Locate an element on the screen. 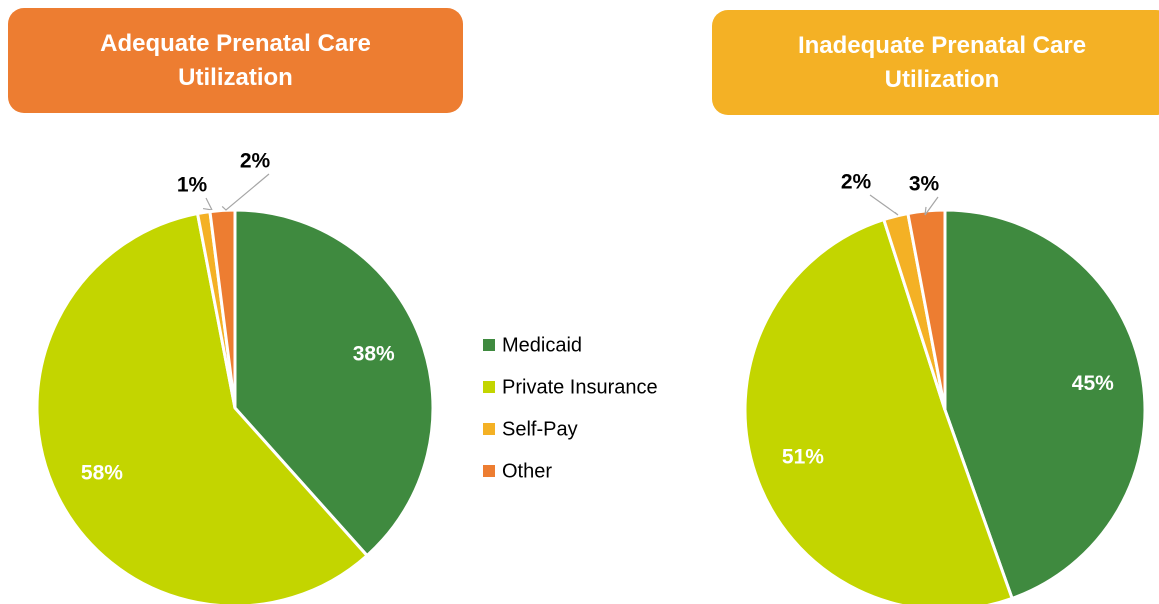 This screenshot has width=1159, height=604. data-label: 51% is located at coordinates (803, 457).